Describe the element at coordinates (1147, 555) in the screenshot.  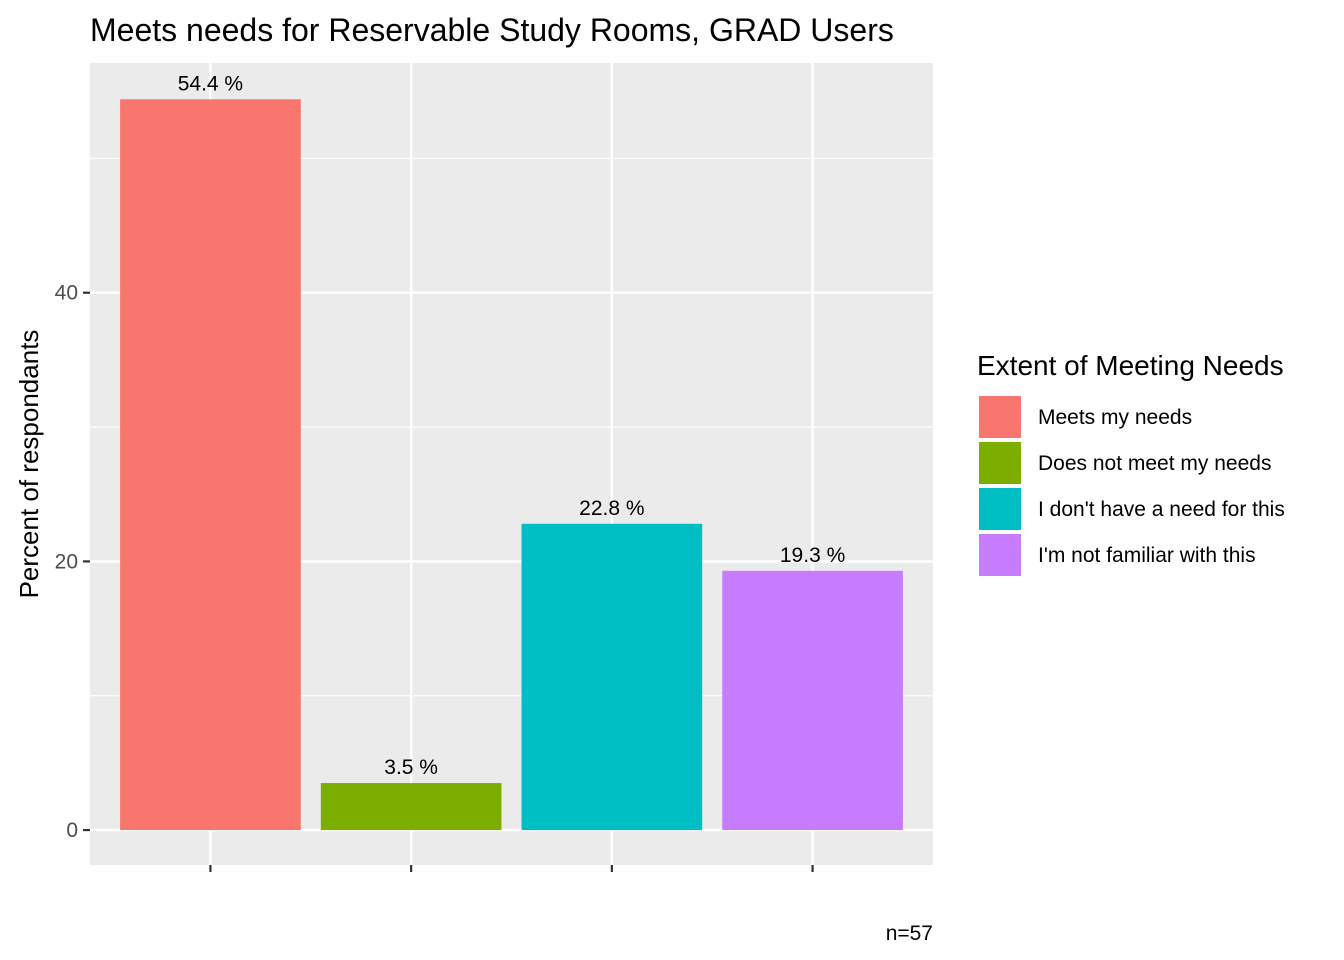
I see `legend-label: I'm not familiar with this` at that location.